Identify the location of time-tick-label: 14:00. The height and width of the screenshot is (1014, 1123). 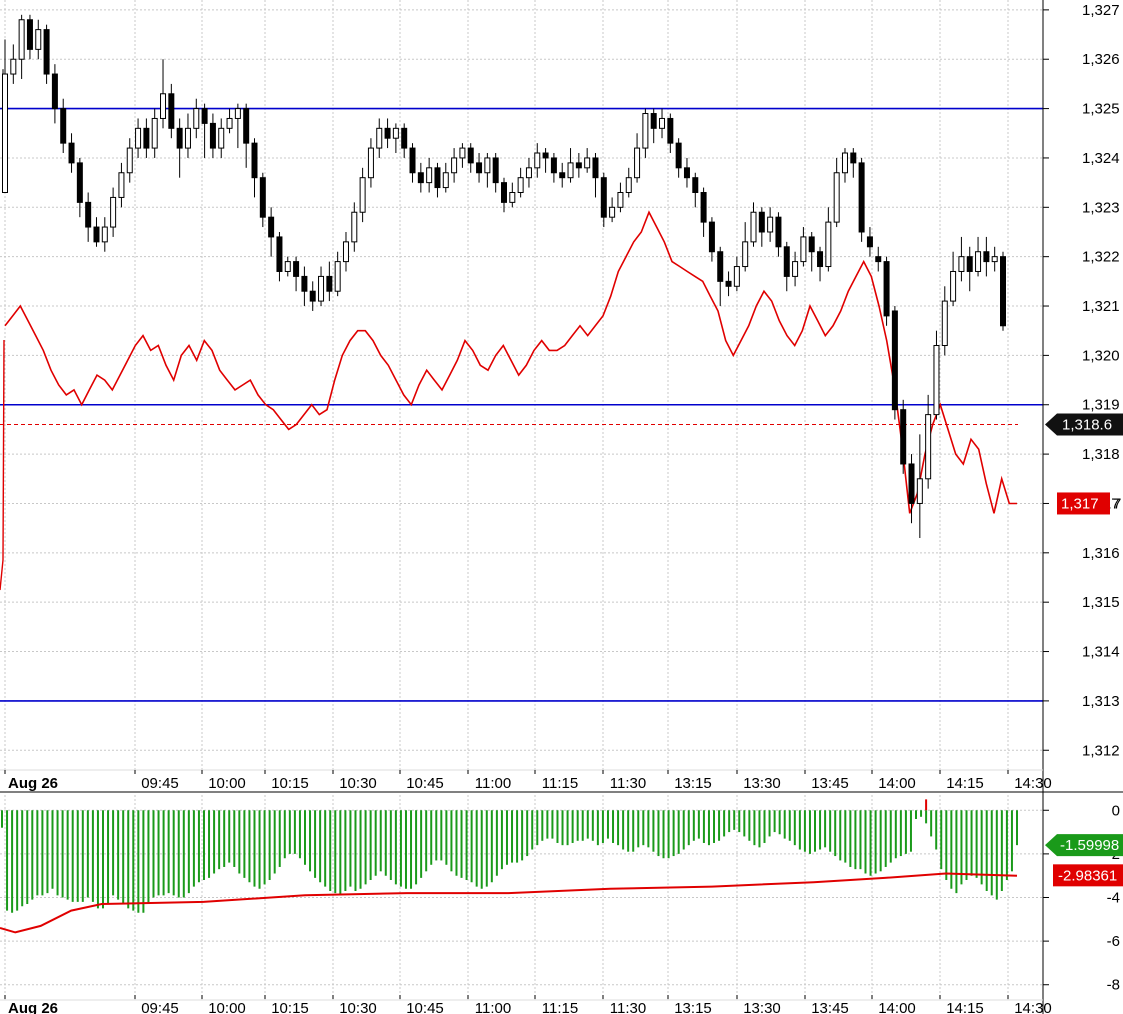
(897, 783).